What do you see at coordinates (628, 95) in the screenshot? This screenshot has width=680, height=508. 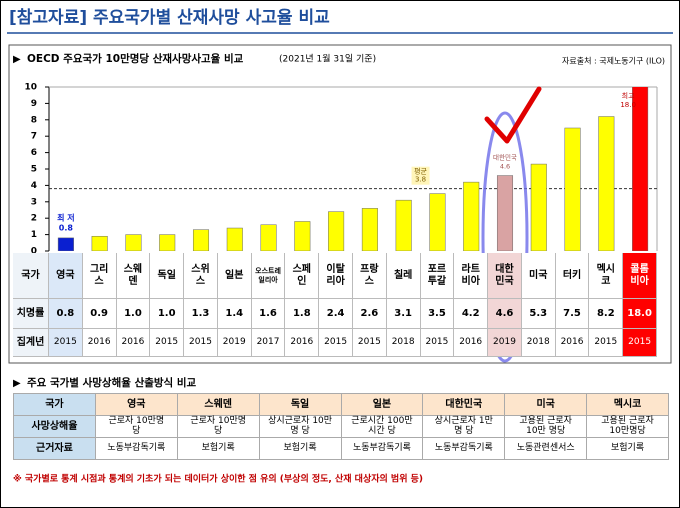 I see `max-label: 최고` at bounding box center [628, 95].